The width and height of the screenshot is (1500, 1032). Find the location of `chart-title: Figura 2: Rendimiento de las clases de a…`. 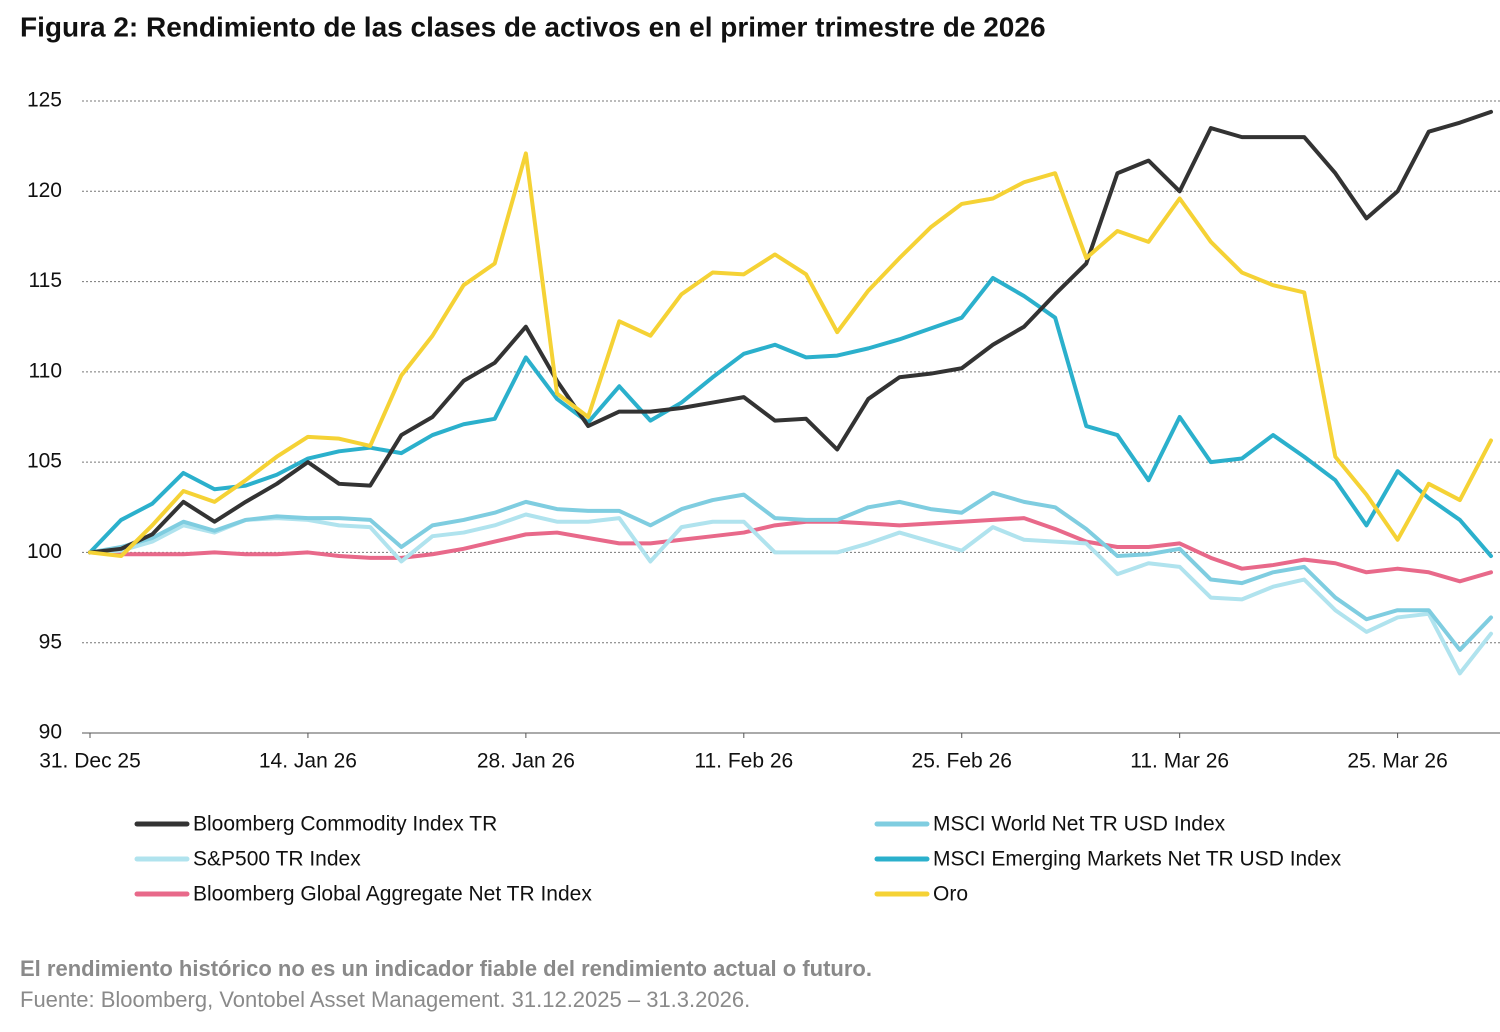

chart-title: Figura 2: Rendimiento de las clases de a… is located at coordinates (533, 26).